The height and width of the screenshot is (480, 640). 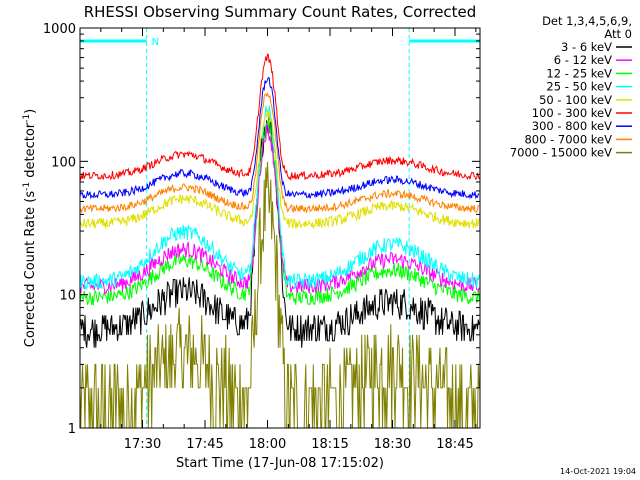 I want to click on legend-entry-label: 12 - 25 keV, so click(x=579, y=73).